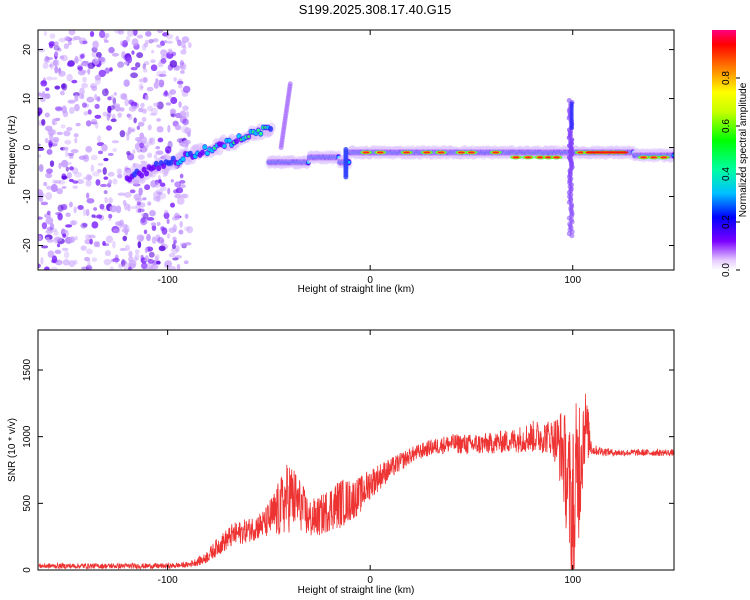 The width and height of the screenshot is (750, 600). Describe the element at coordinates (726, 126) in the screenshot. I see `colorbar-tick-label: 0.6` at that location.